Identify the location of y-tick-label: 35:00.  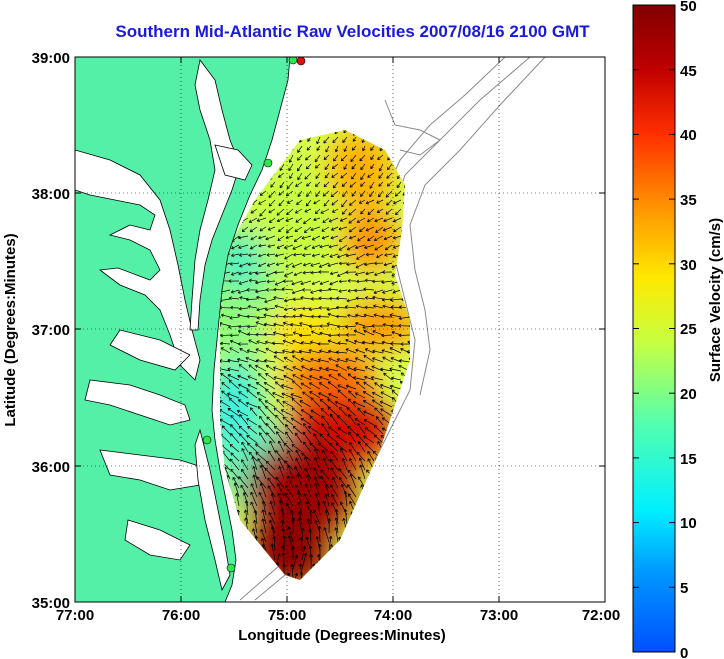
(51, 603).